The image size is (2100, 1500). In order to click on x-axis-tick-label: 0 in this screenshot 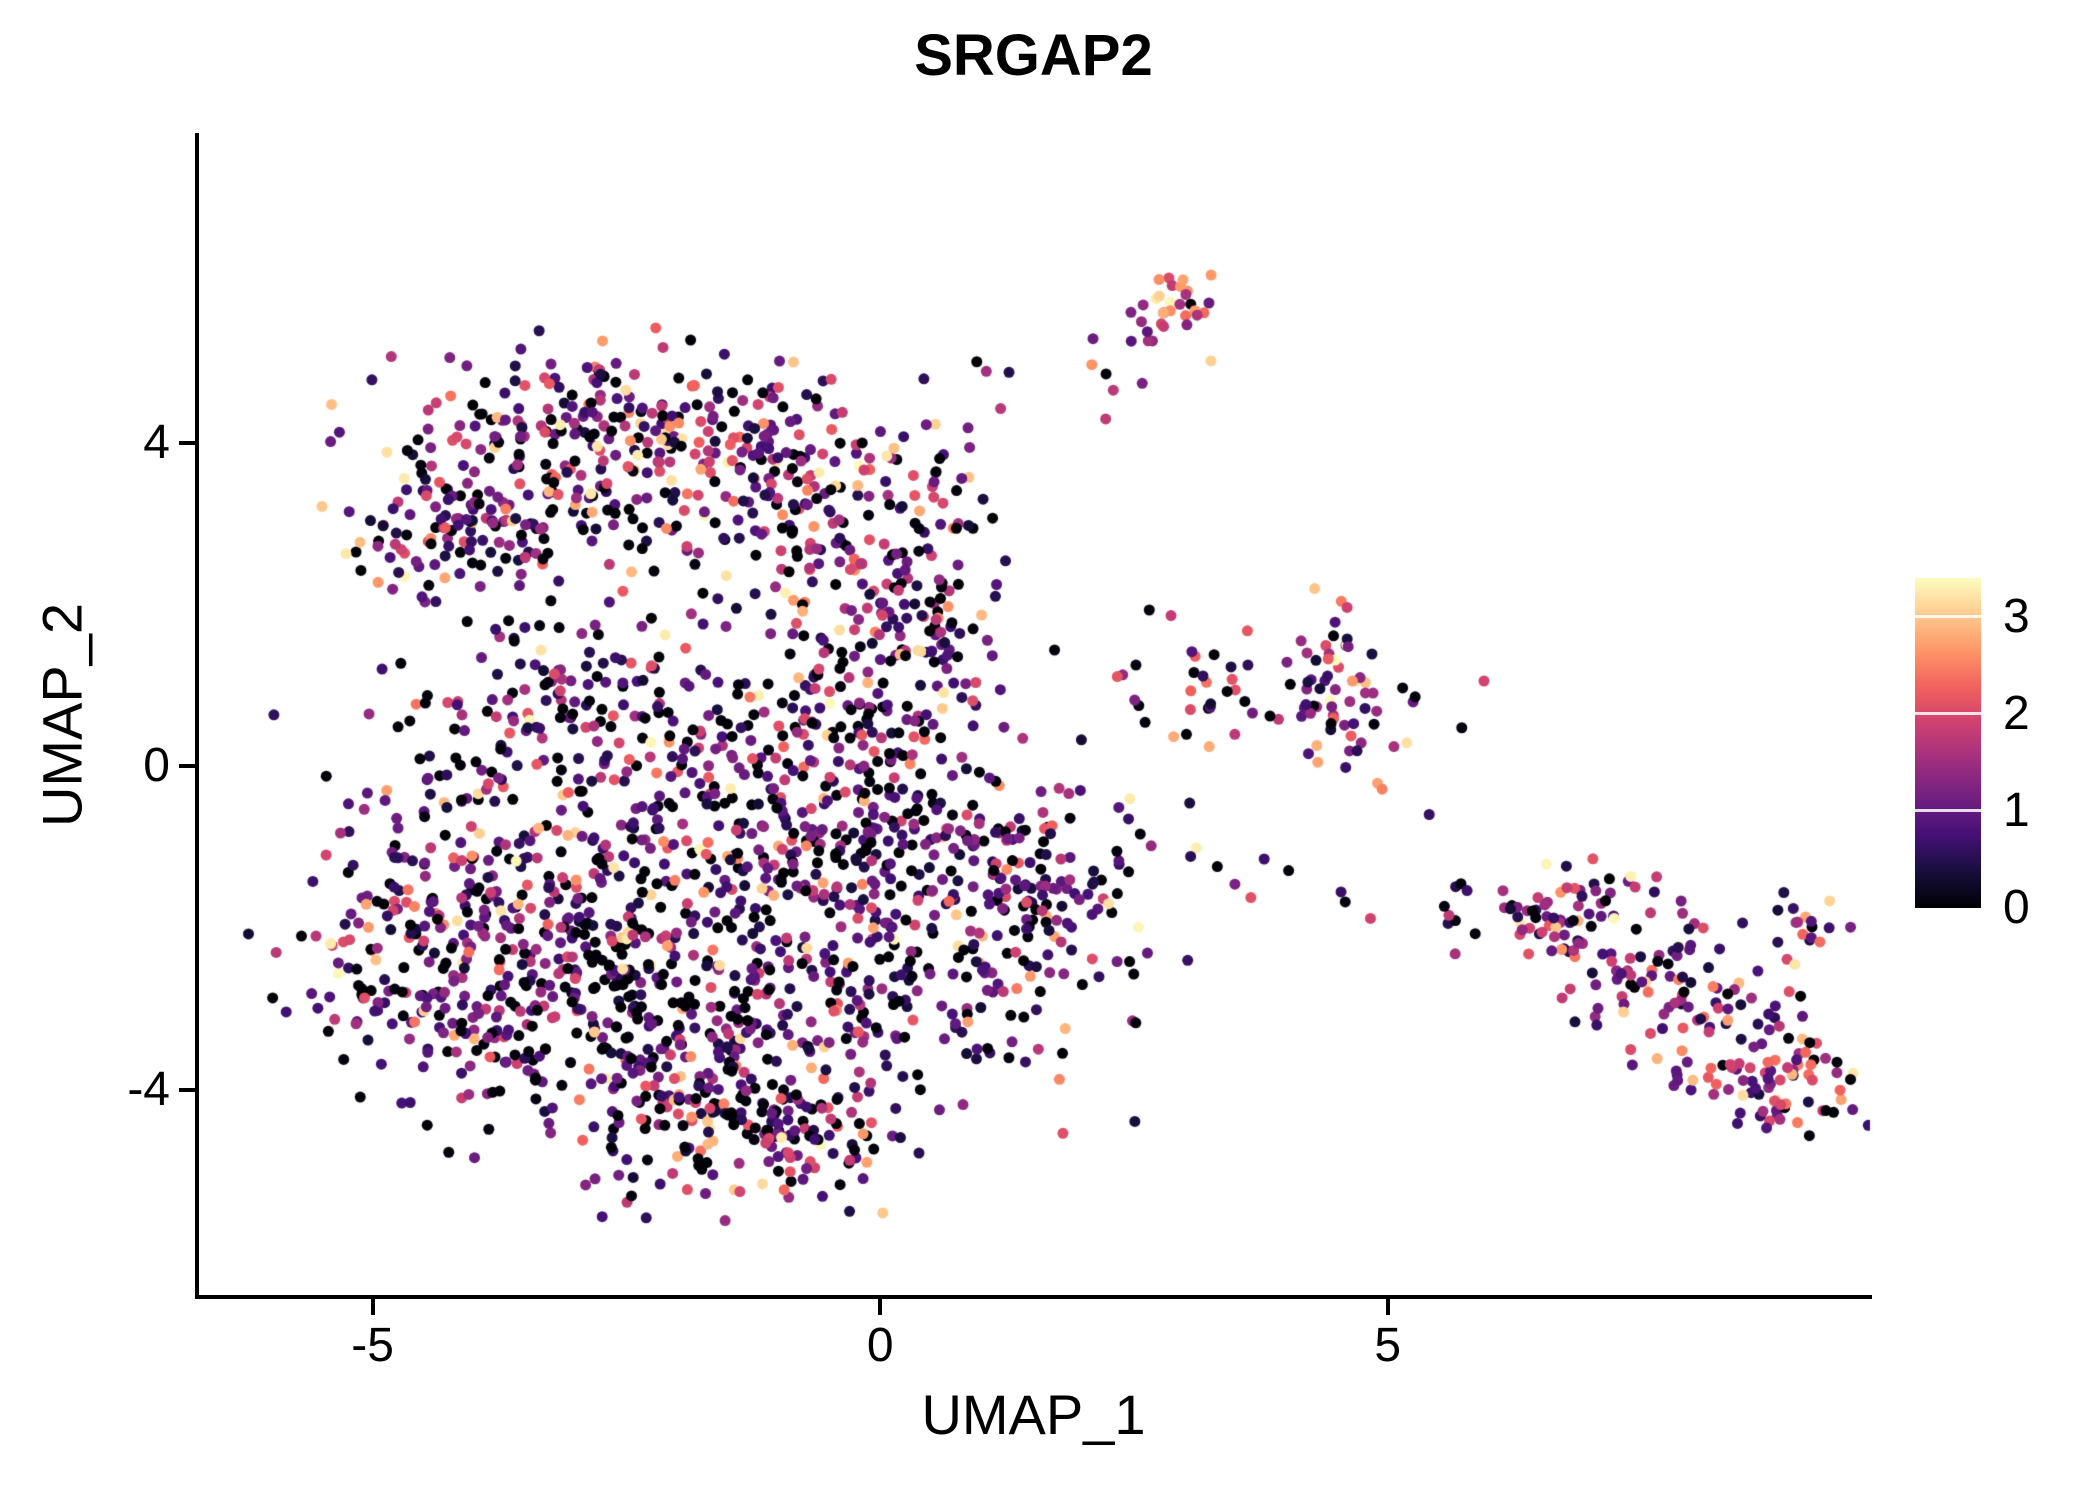, I will do `click(880, 1345)`.